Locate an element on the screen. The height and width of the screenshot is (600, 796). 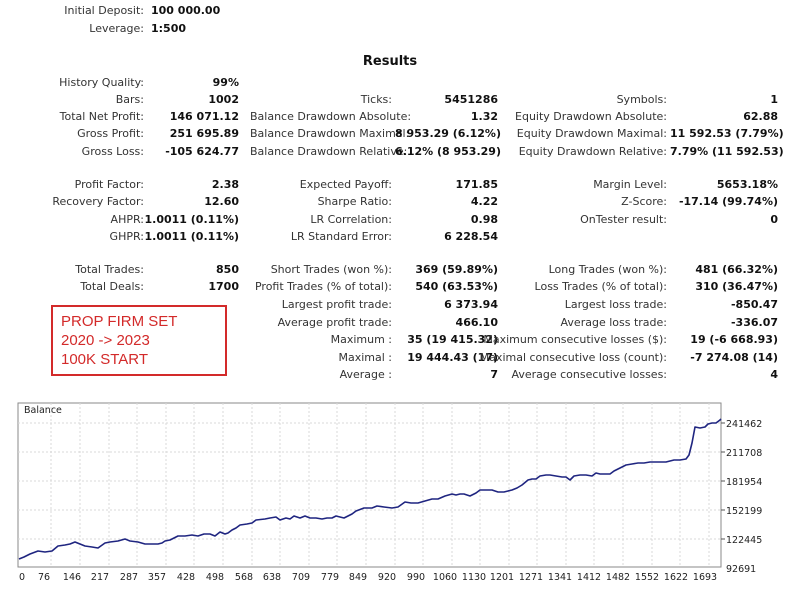
svg-text: 1341 is located at coordinates (560, 577).